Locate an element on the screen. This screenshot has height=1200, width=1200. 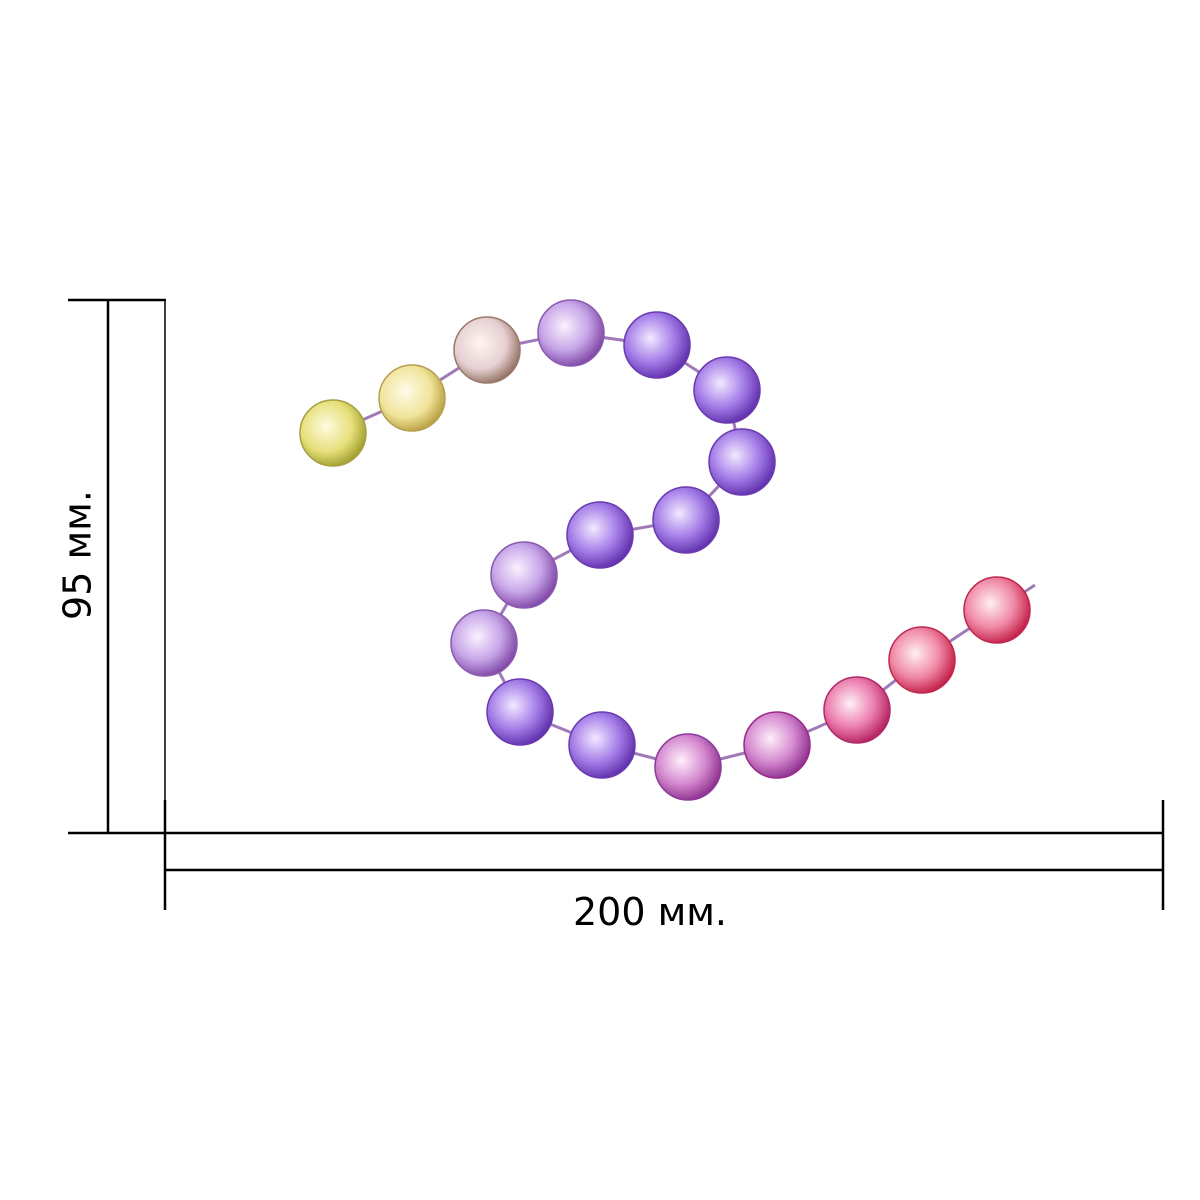
height-dimension: 95 мм. is located at coordinates (111, 566).